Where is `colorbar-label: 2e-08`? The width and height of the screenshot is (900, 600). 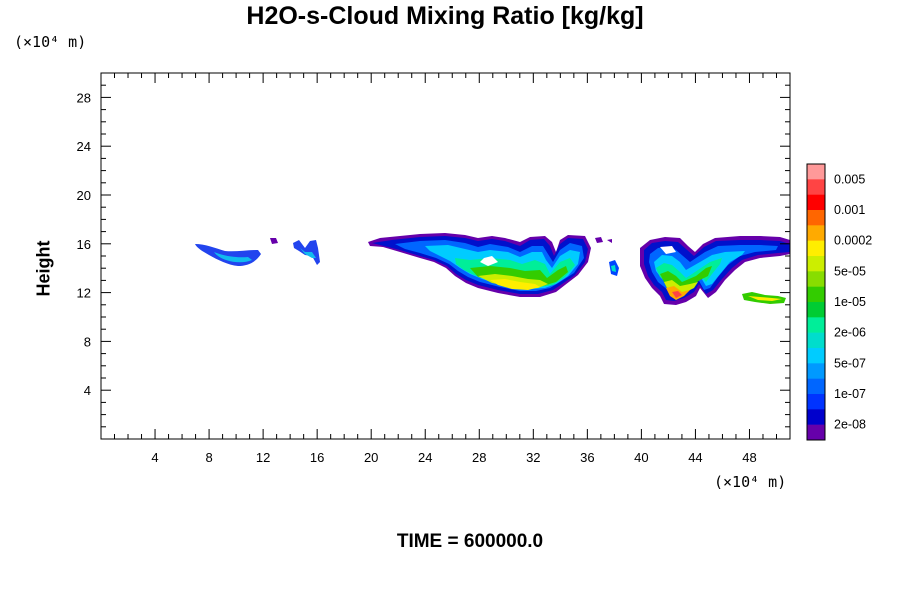 colorbar-label: 2e-08 is located at coordinates (850, 425).